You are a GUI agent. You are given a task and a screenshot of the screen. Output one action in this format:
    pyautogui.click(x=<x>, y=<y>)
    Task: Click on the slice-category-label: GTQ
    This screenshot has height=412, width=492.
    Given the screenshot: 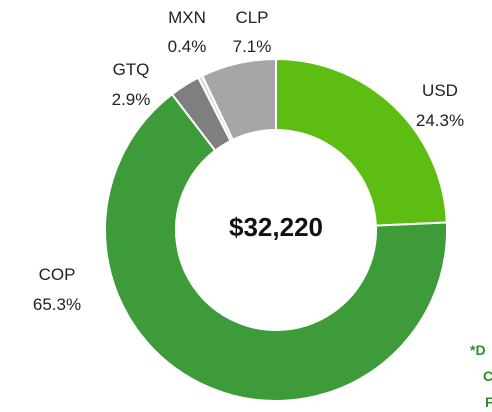 What is the action you would take?
    pyautogui.click(x=131, y=69)
    